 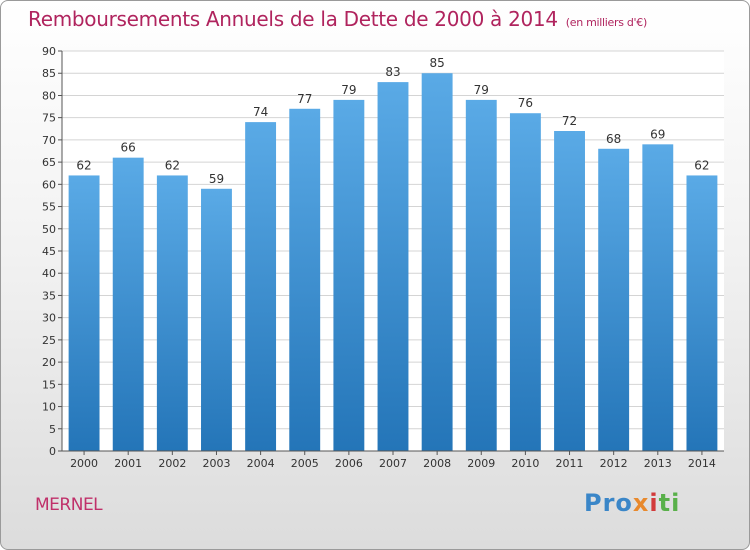 What do you see at coordinates (702, 463) in the screenshot?
I see `x-tick-label: 2014` at bounding box center [702, 463].